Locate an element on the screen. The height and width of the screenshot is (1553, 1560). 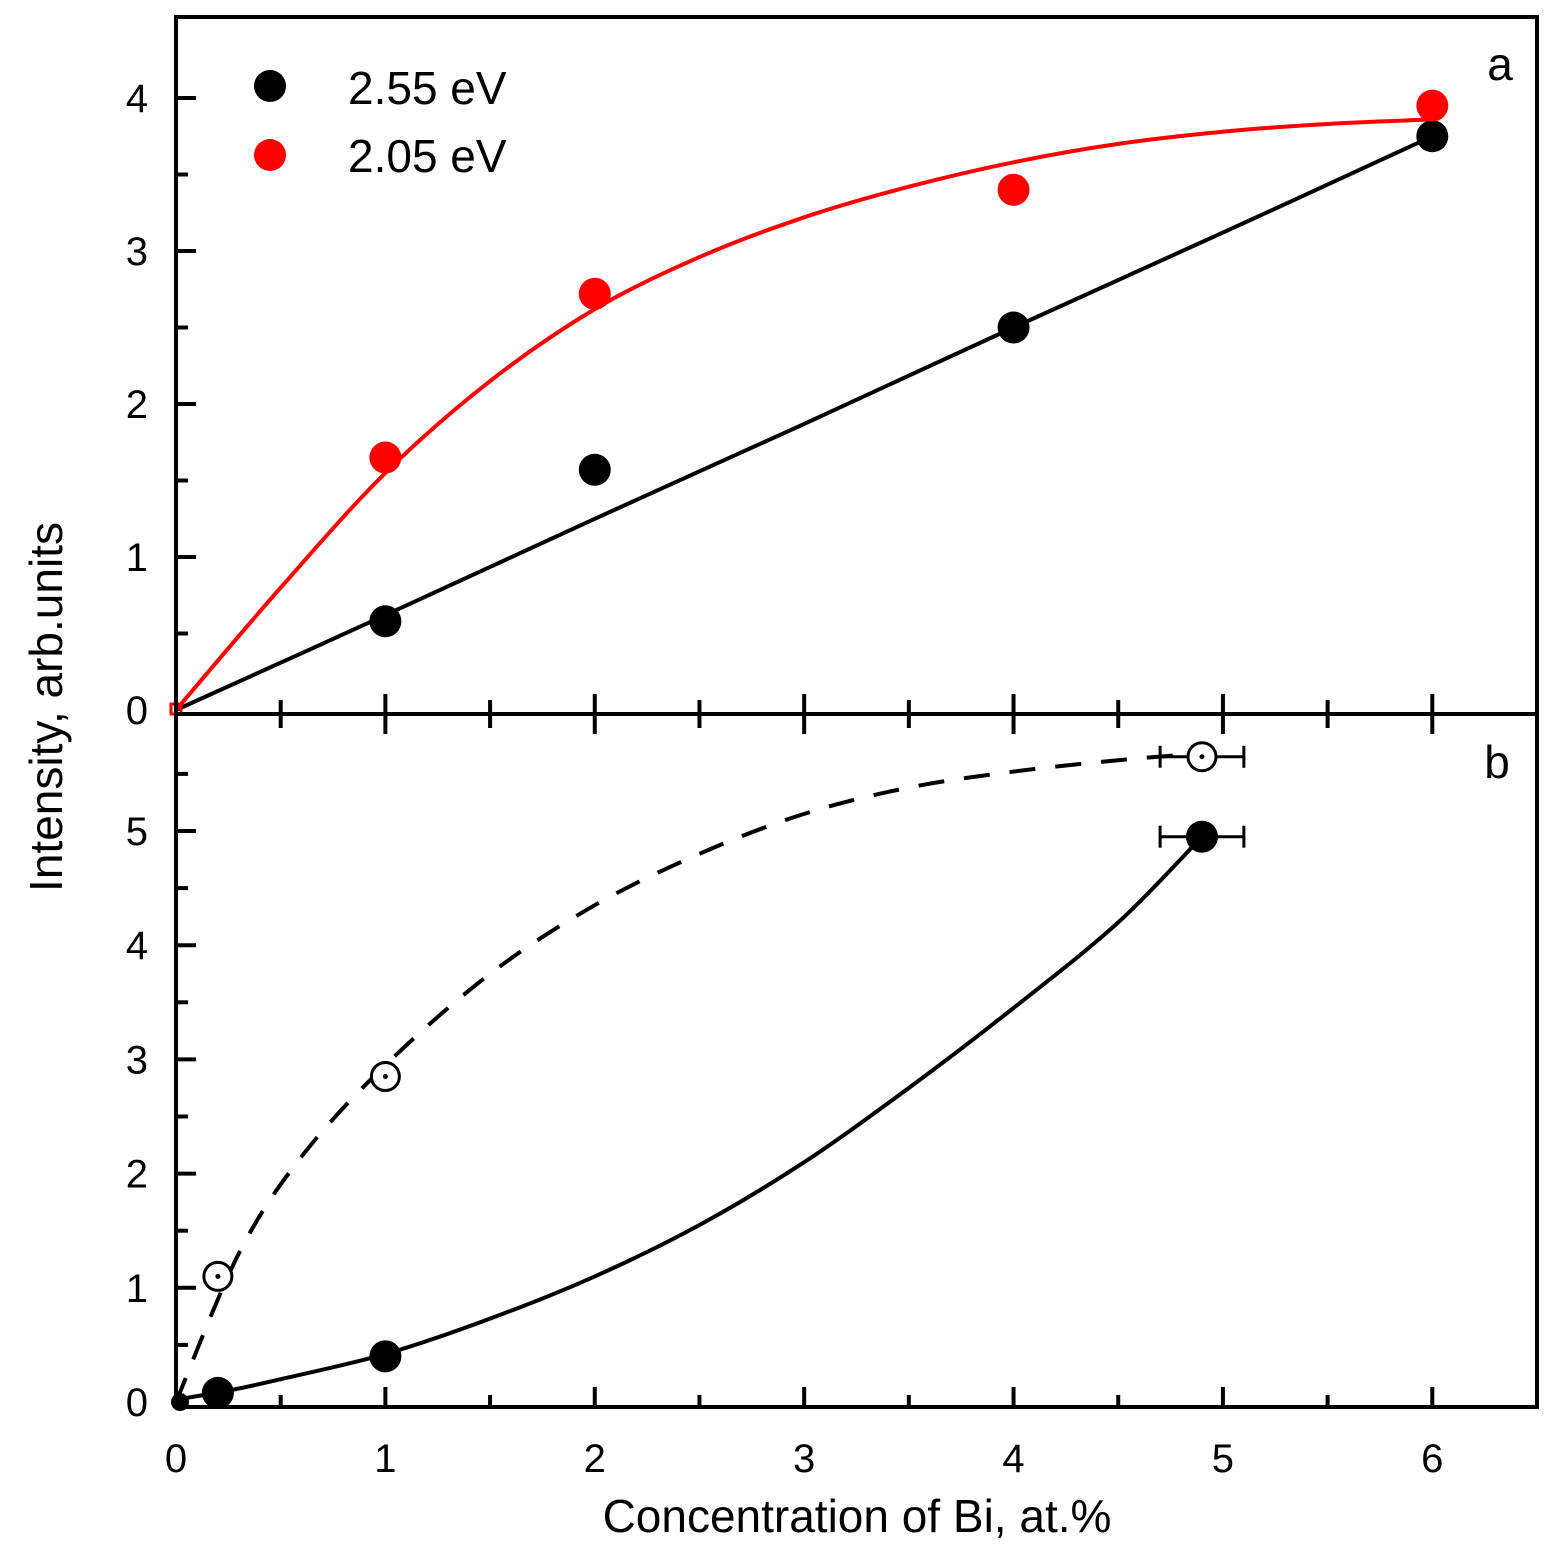
y-tick-label-b: 5 is located at coordinates (137, 832).